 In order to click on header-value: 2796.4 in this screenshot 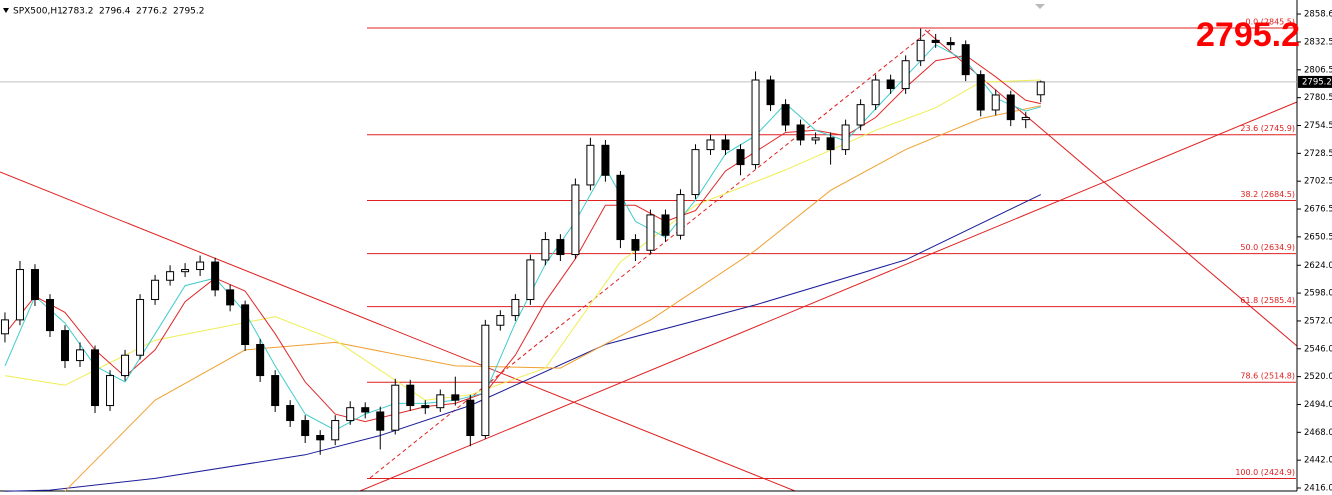, I will do `click(115, 12)`.